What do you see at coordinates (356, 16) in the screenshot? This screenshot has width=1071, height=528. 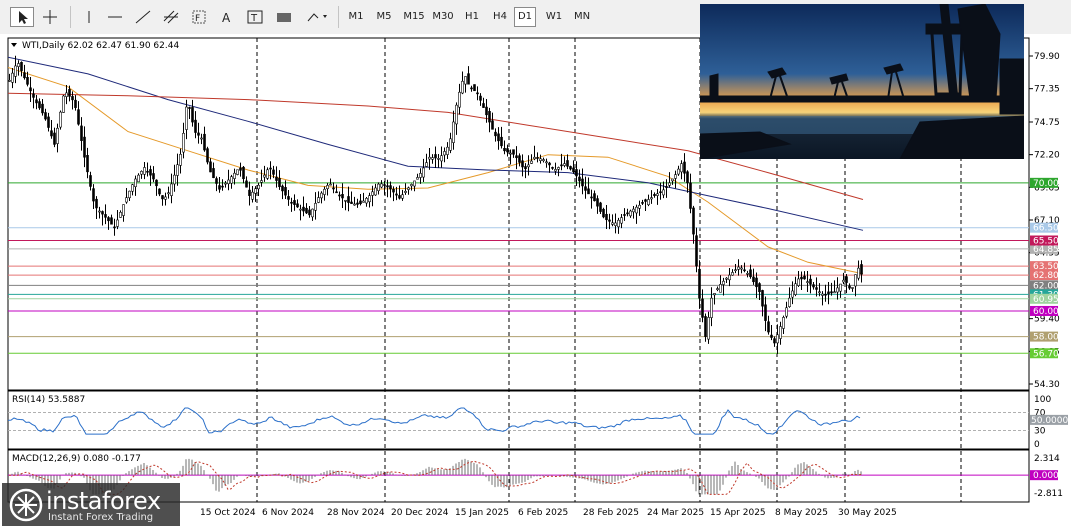 I see `timeframe-m1: M1` at bounding box center [356, 16].